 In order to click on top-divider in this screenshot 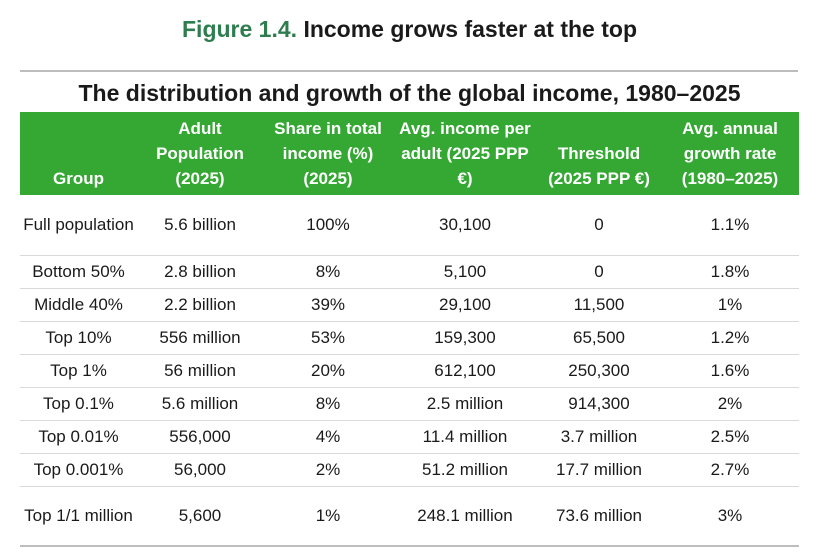, I will do `click(409, 71)`.